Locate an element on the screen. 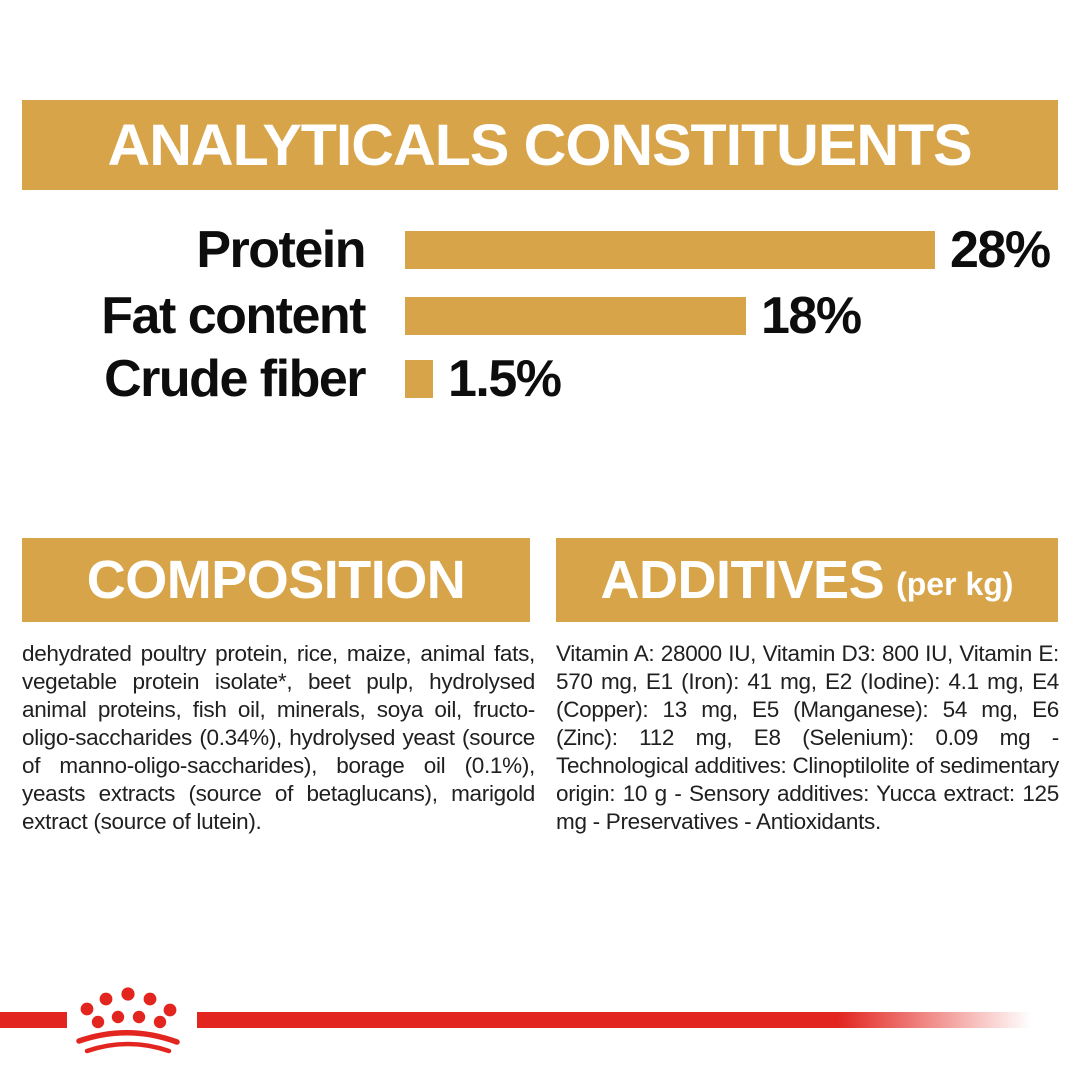 The height and width of the screenshot is (1080, 1080). footer-red-line-right is located at coordinates (618, 1020).